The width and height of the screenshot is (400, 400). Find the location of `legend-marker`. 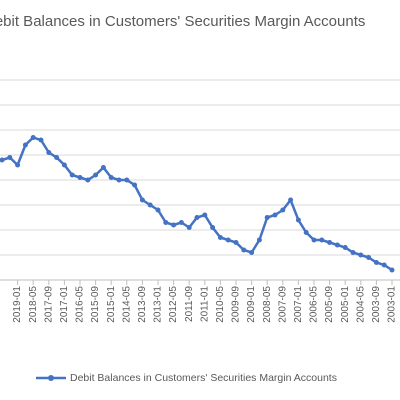

legend-marker is located at coordinates (51, 378).